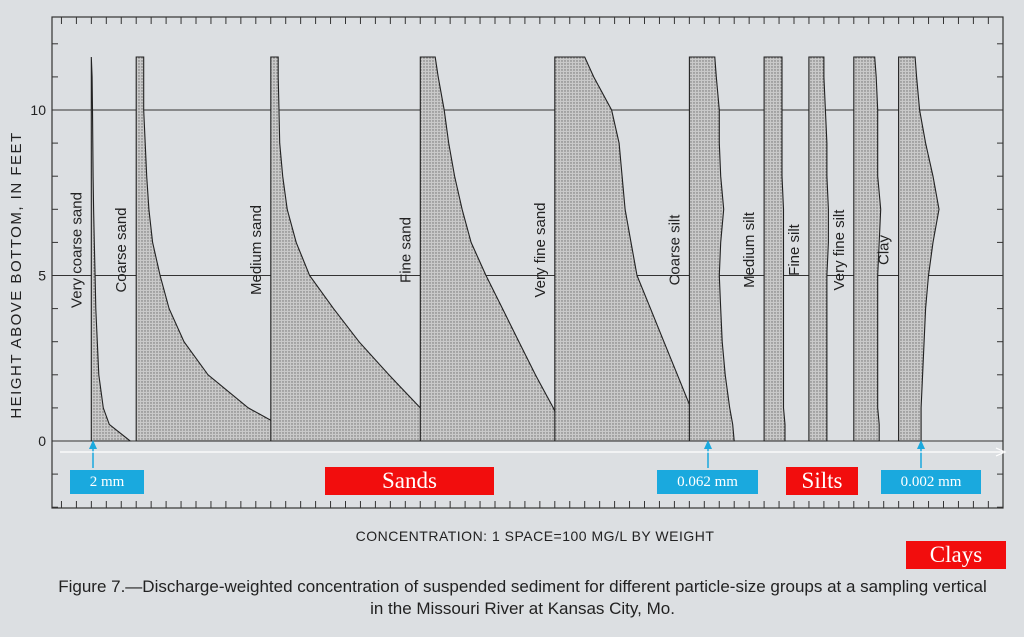 This screenshot has width=1024, height=637. What do you see at coordinates (931, 482) in the screenshot?
I see `annotation-0002mm: 0.002 mm` at bounding box center [931, 482].